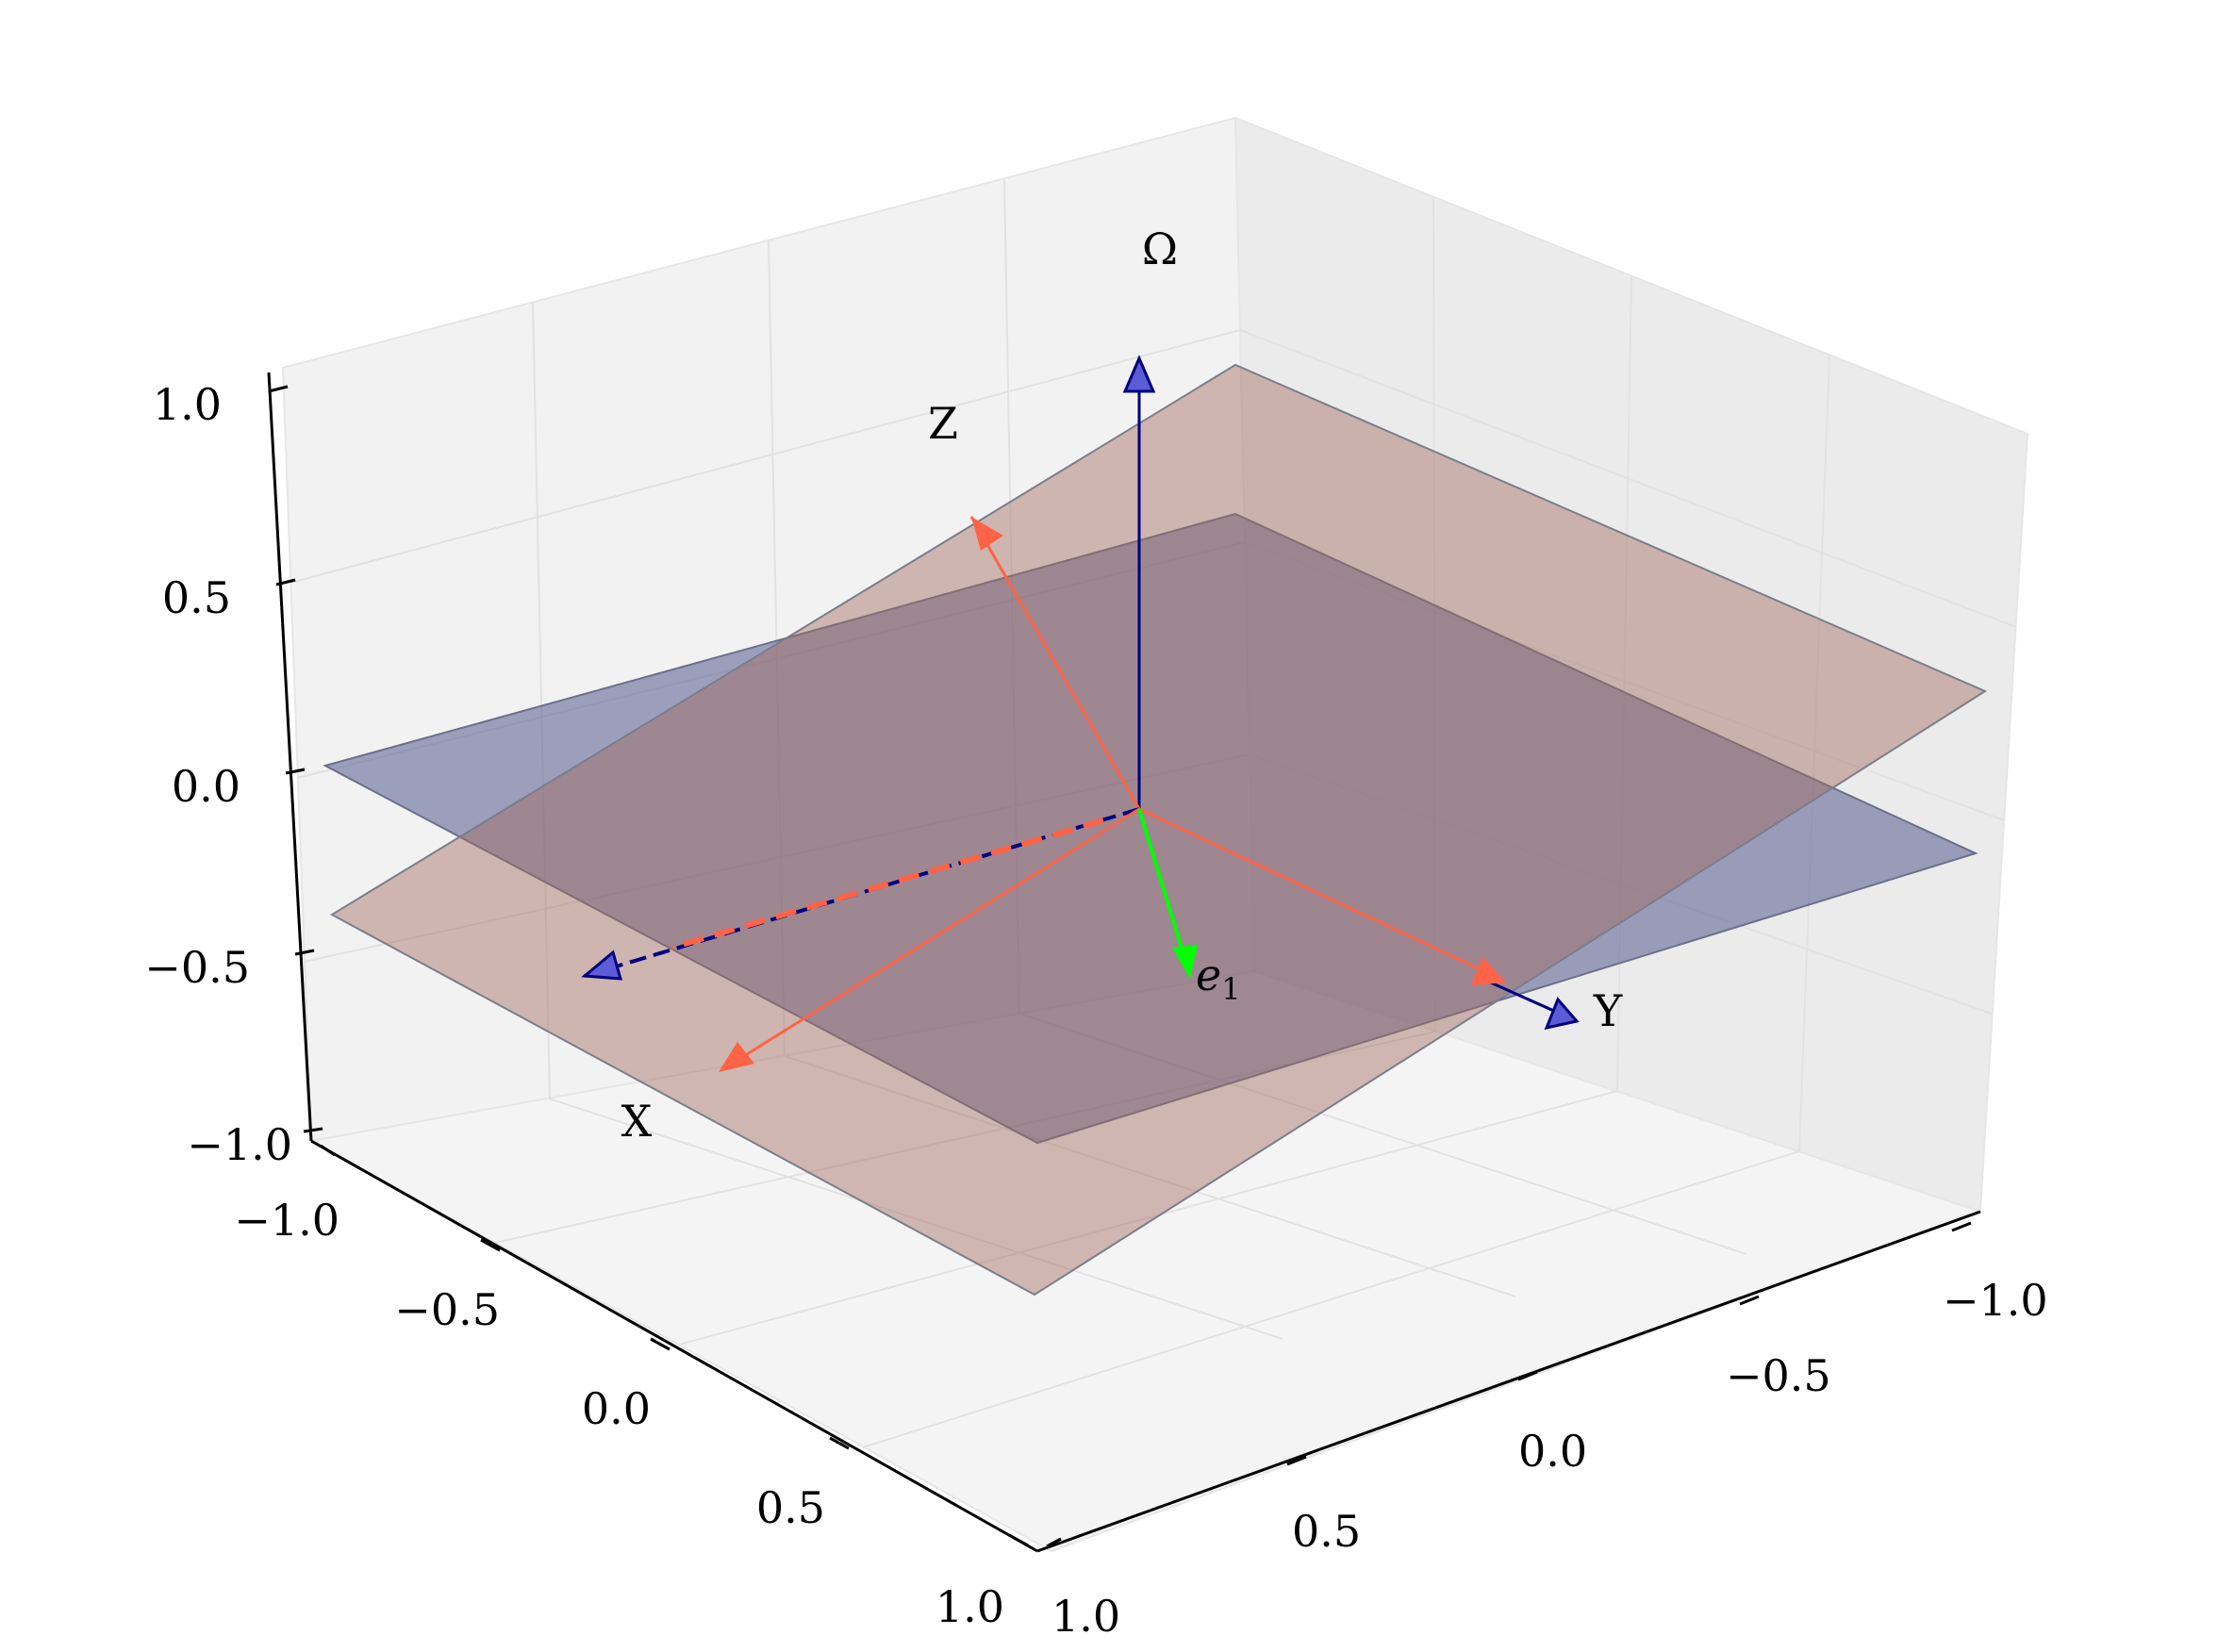 This screenshot has height=1652, width=2218. I want to click on arrowhead-z, so click(987, 534).